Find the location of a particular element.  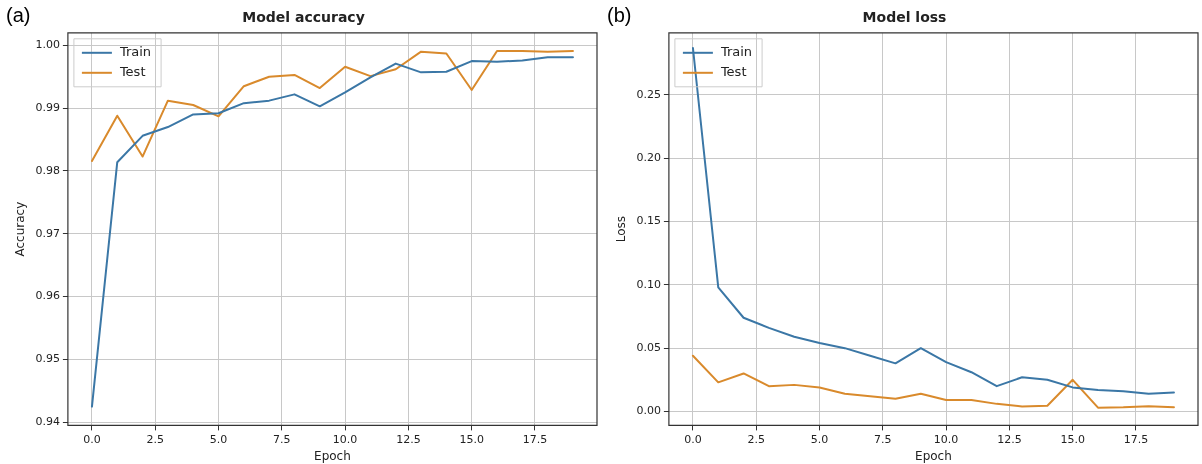

y-axis-title: Accuracy is located at coordinates (20, 229).